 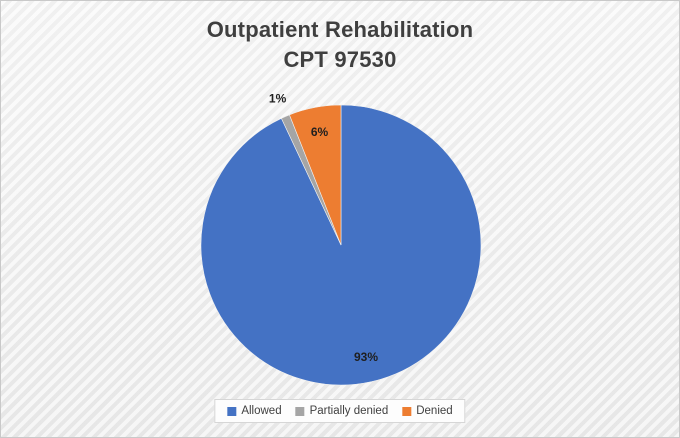 I want to click on legend-item-allowed: Allowed, so click(x=254, y=411).